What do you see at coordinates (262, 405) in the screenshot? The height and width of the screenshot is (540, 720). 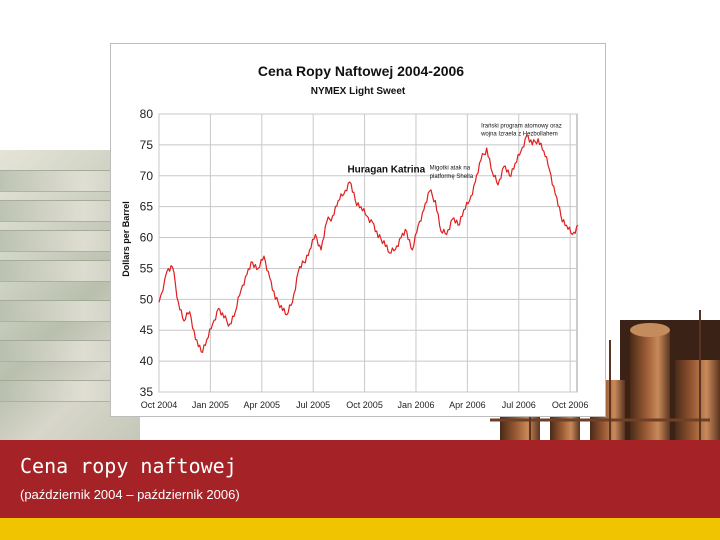 I see `x-tick-label: Apr 2005` at bounding box center [262, 405].